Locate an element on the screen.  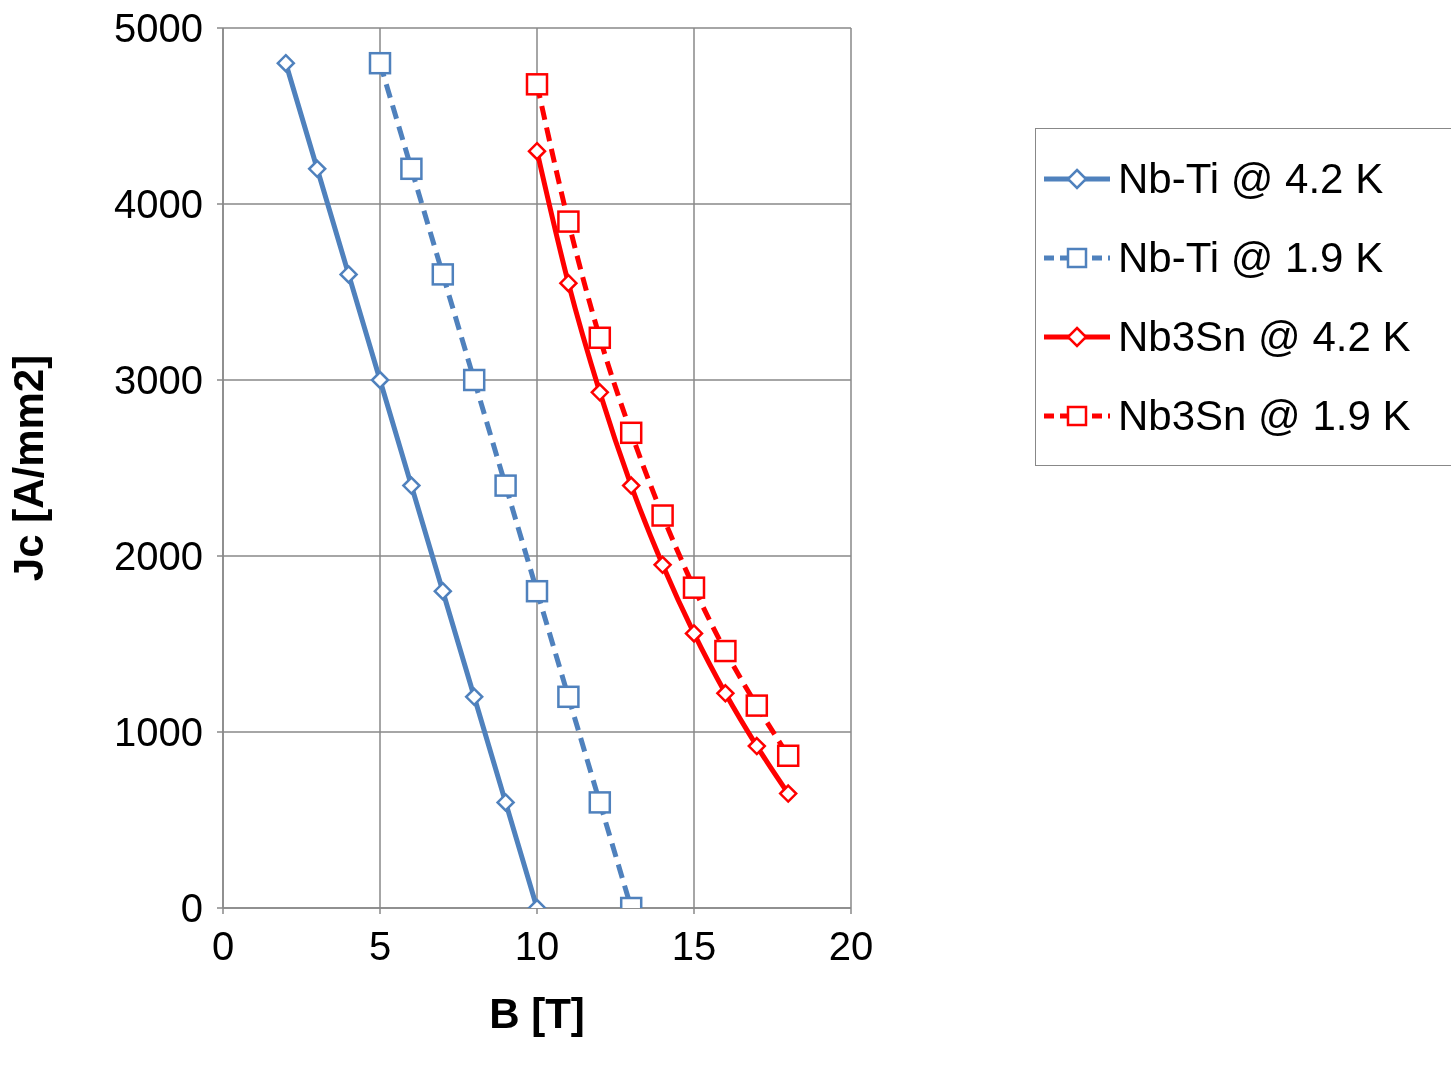
legend-label: Nb3Sn @ 1.9 K is located at coordinates (1264, 415).